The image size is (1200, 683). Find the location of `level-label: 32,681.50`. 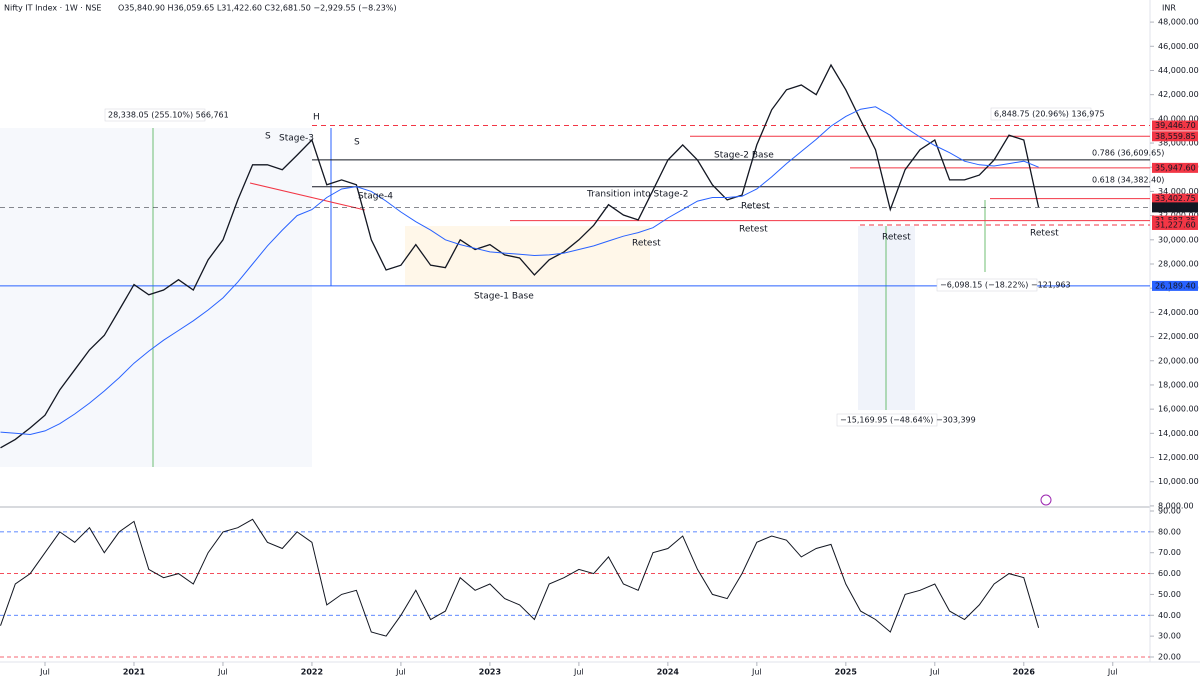

level-label: 32,681.50 is located at coordinates (1175, 207).